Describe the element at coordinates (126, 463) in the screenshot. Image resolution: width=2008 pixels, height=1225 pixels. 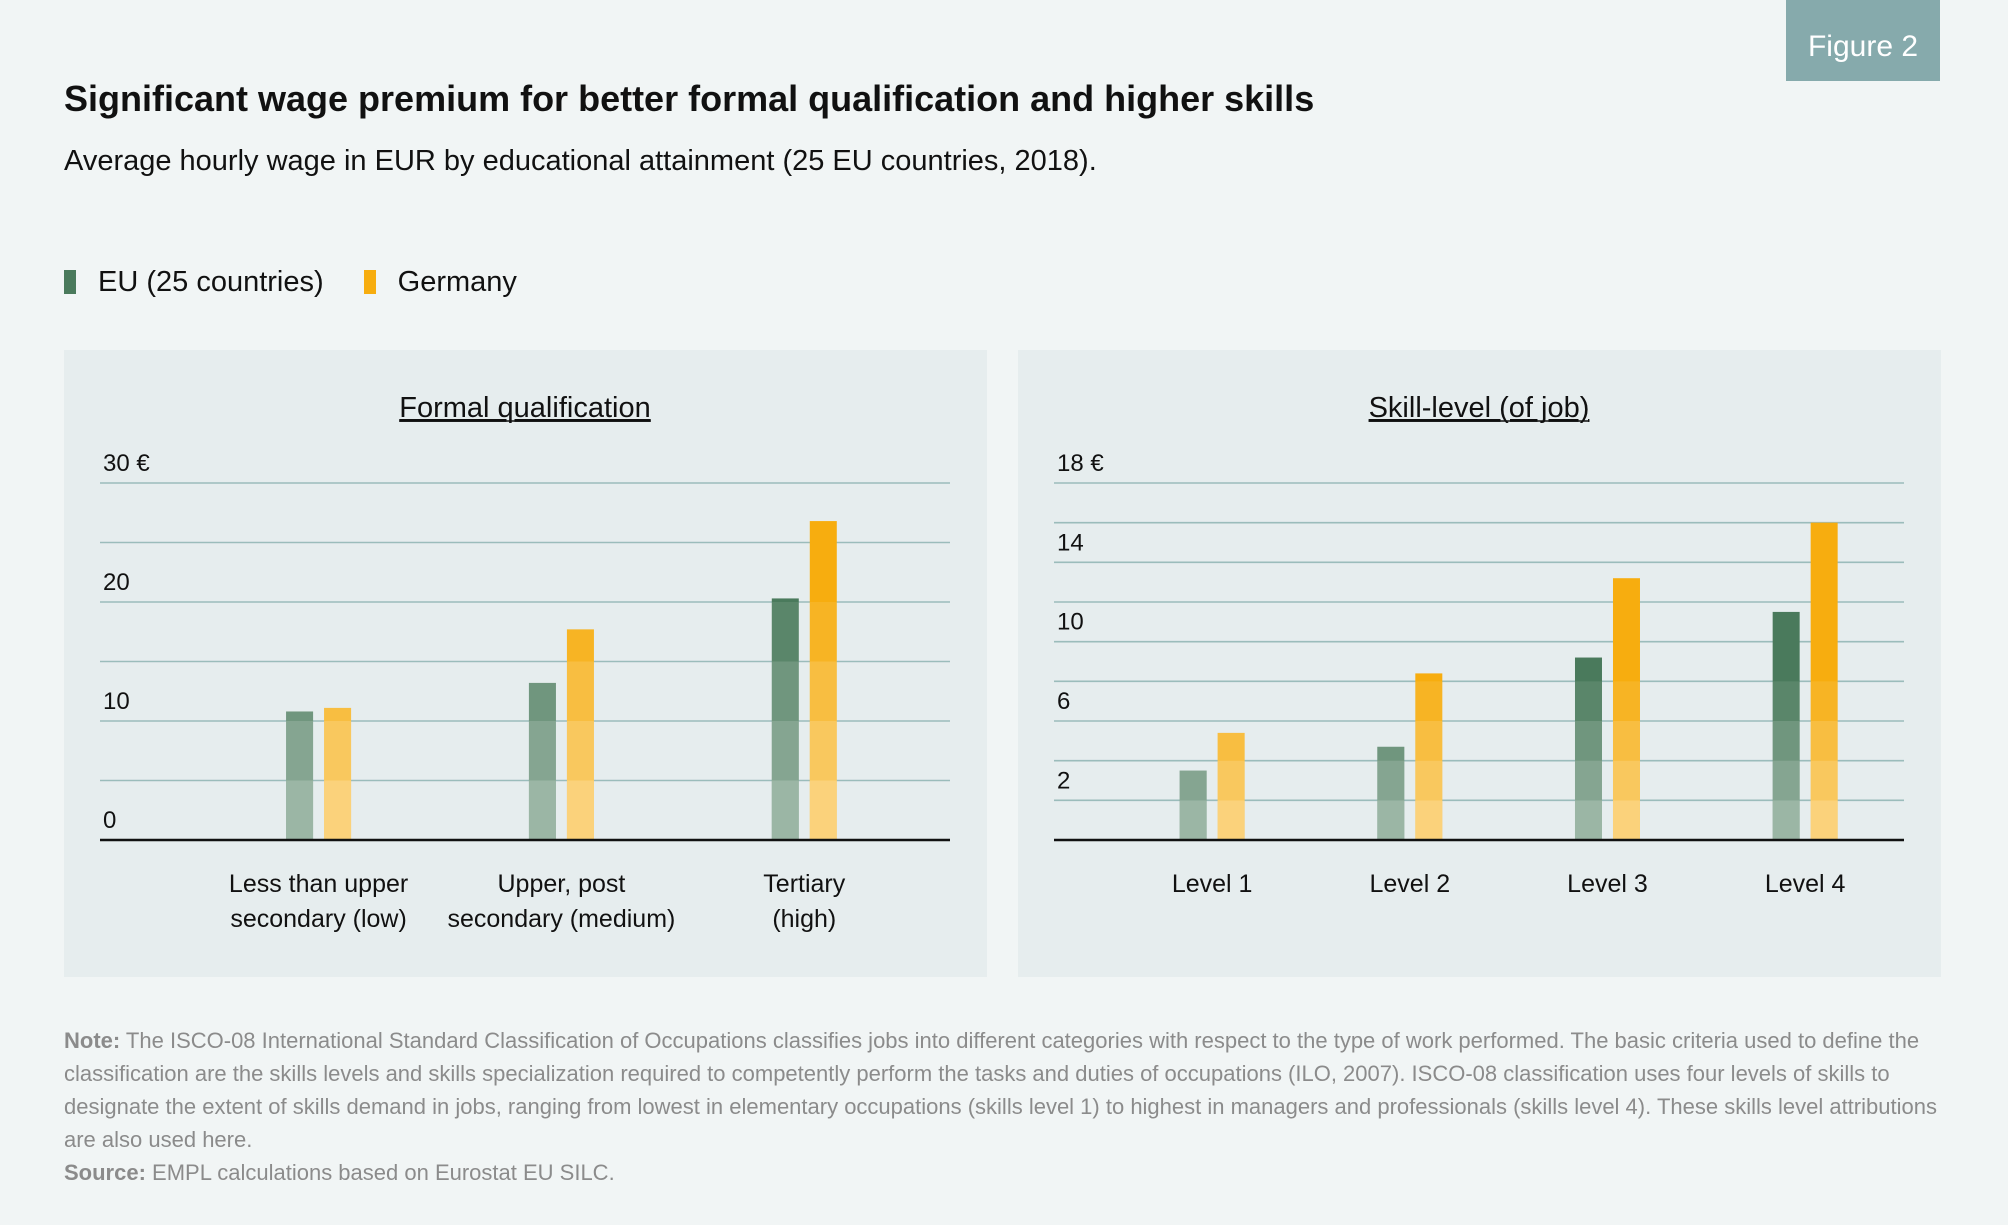
I see `y-tick-label: 30 €` at that location.